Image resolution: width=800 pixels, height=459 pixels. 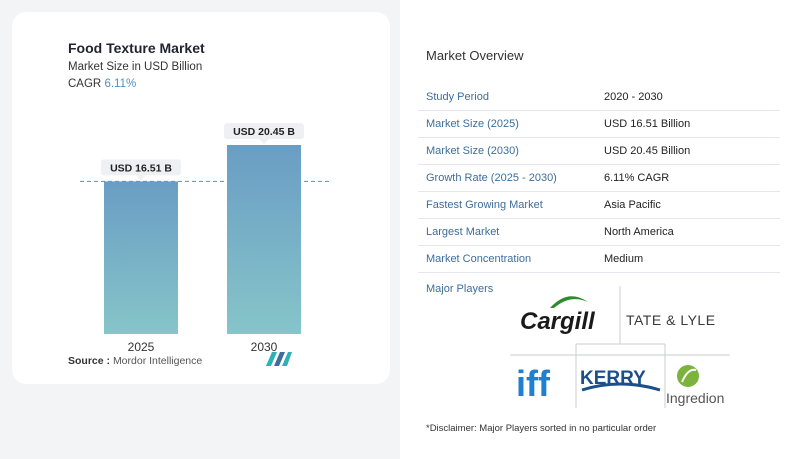 What do you see at coordinates (507, 151) in the screenshot?
I see `overview-row-key: Market Size (2030)` at bounding box center [507, 151].